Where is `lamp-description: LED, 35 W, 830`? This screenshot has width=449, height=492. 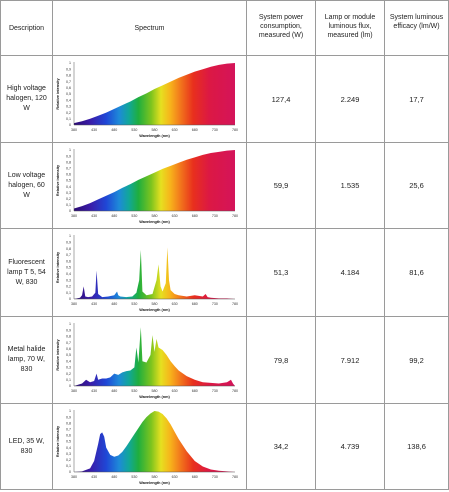
lamp-description: LED, 35 W, 830 is located at coordinates (26, 446).